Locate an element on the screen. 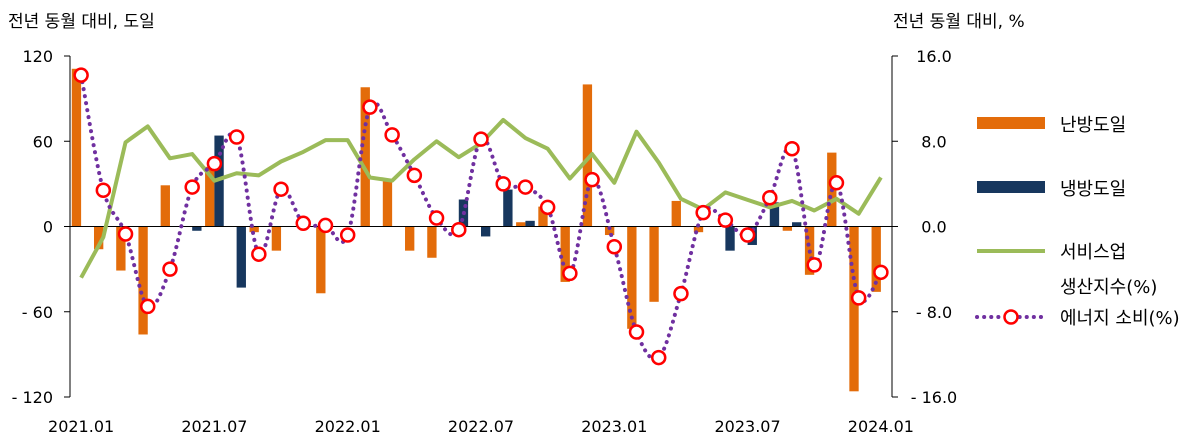 This screenshot has width=1198, height=440. legend-cooling-swatch is located at coordinates (1011, 187).